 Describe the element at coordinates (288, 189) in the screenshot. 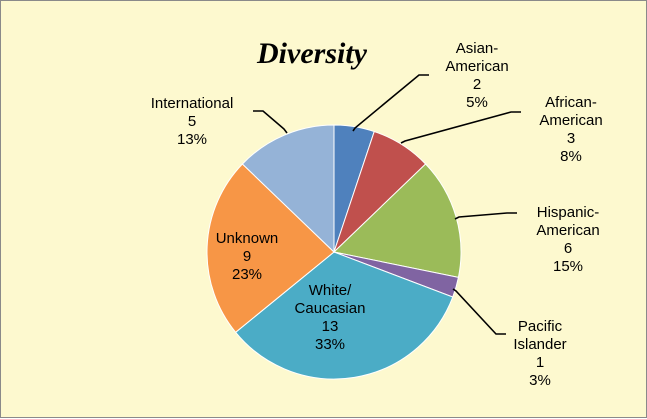

I see `pie-slice-international` at that location.